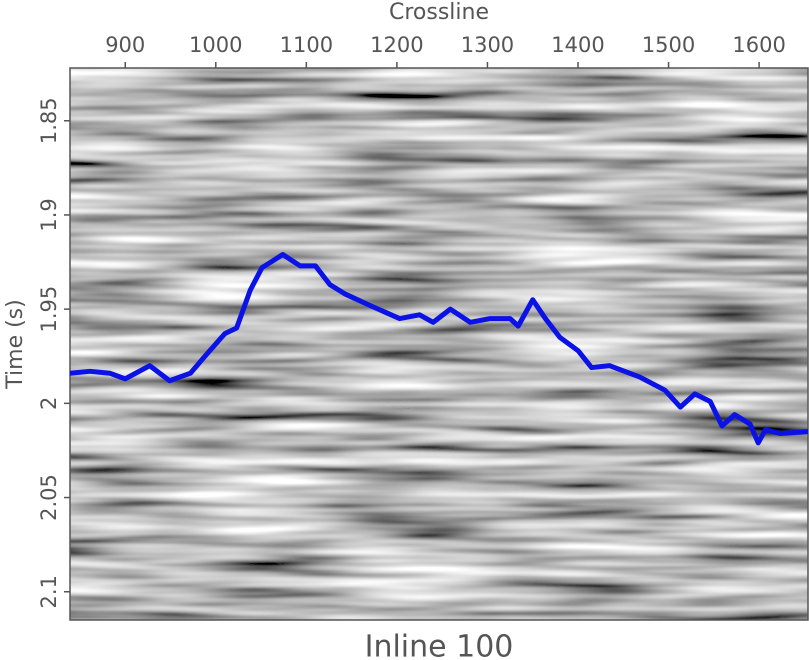 This screenshot has height=660, width=809. I want to click on x-tick-label: 1100, so click(306, 45).